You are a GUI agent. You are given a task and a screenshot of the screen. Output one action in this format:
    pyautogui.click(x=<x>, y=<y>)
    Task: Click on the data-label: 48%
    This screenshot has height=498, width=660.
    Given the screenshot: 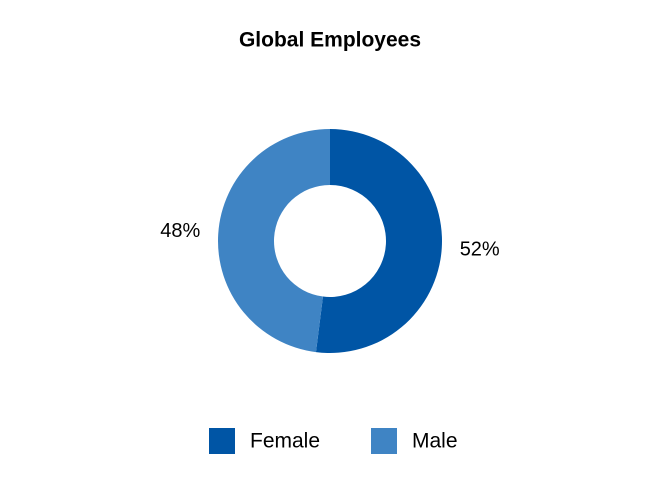 What is the action you would take?
    pyautogui.click(x=180, y=231)
    